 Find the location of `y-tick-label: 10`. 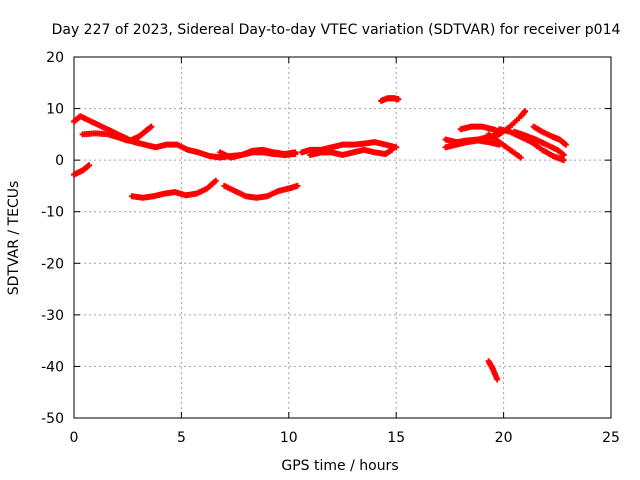

y-tick-label: 10 is located at coordinates (55, 110).